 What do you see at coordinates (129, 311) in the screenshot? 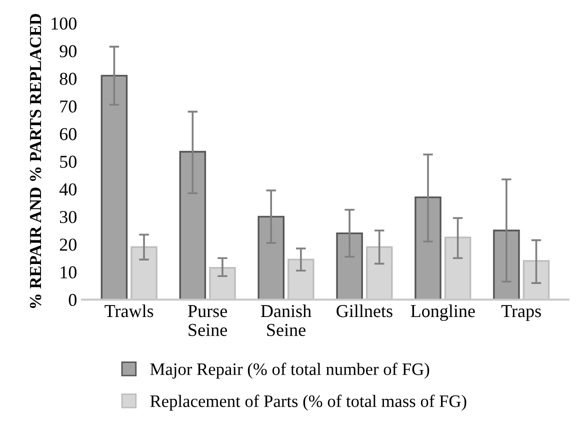
I see `x-tick-label: Trawls` at bounding box center [129, 311].